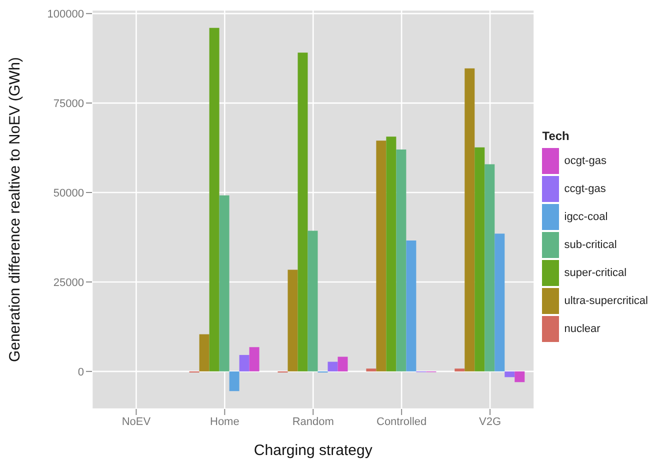  Describe the element at coordinates (585, 189) in the screenshot. I see `legend-label: ccgt-gas` at that location.